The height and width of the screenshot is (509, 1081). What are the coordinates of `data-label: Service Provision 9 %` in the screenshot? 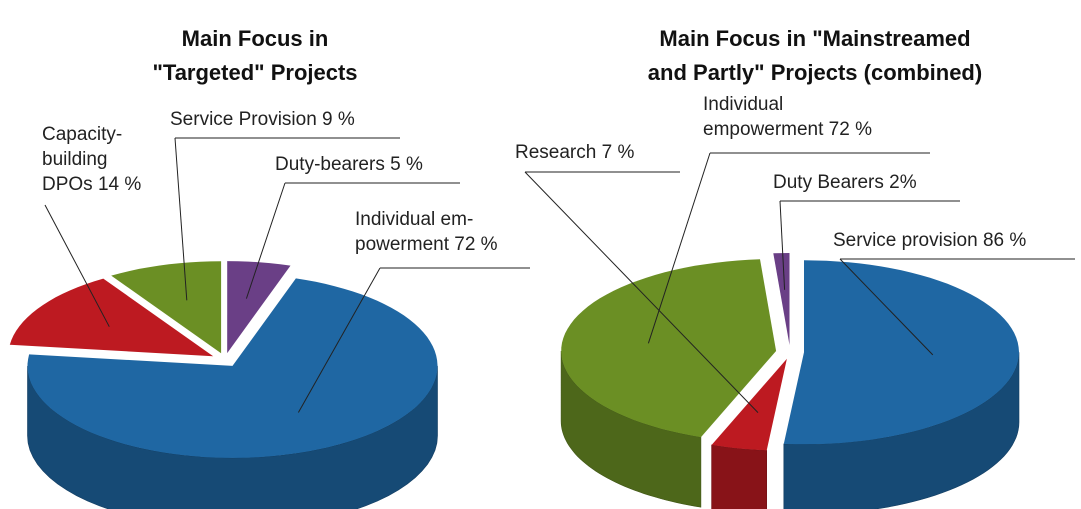 It's located at (262, 119).